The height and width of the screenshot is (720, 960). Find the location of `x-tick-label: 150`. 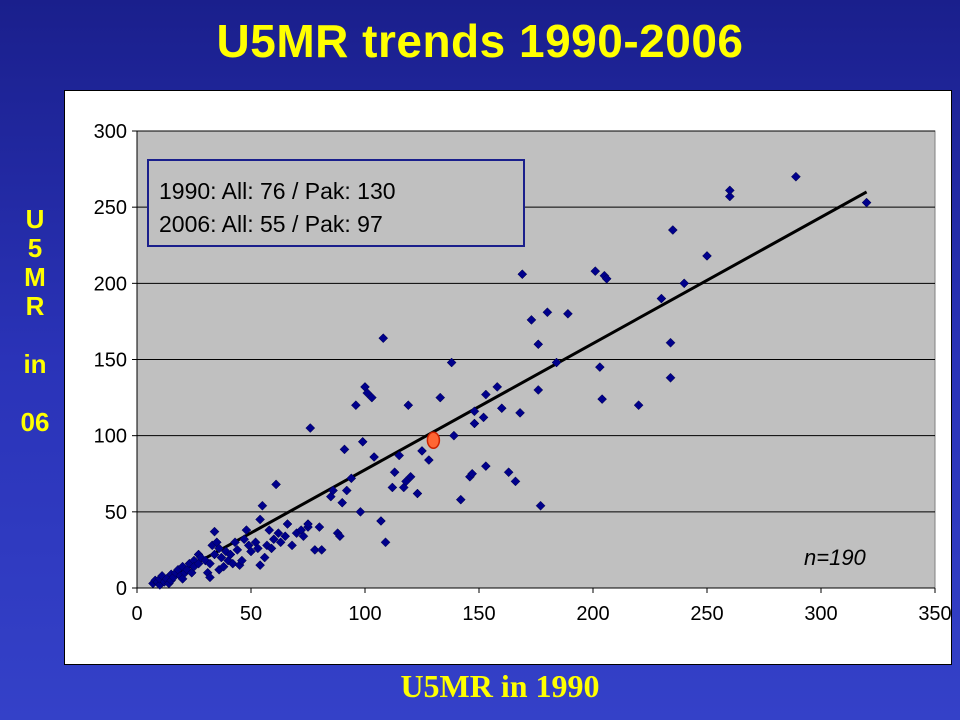

x-tick-label: 150 is located at coordinates (478, 614).